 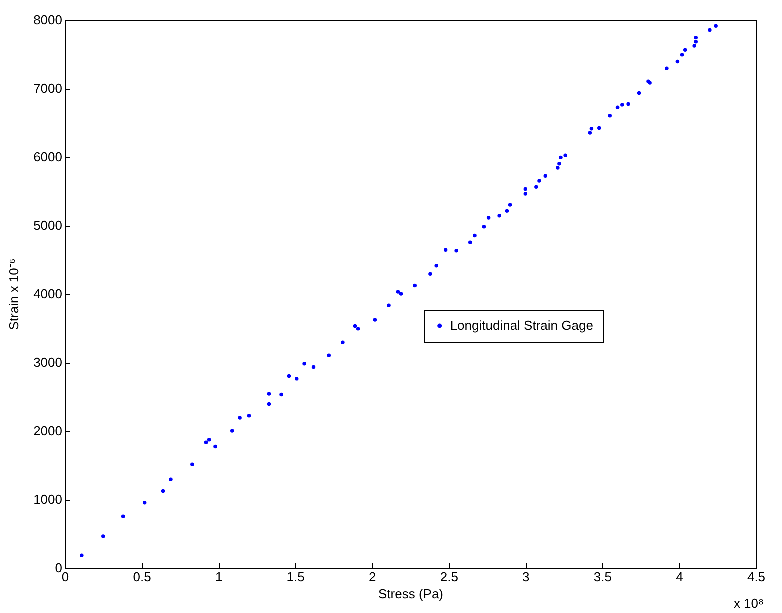 I want to click on y-tick-label: 6000, so click(x=48, y=157).